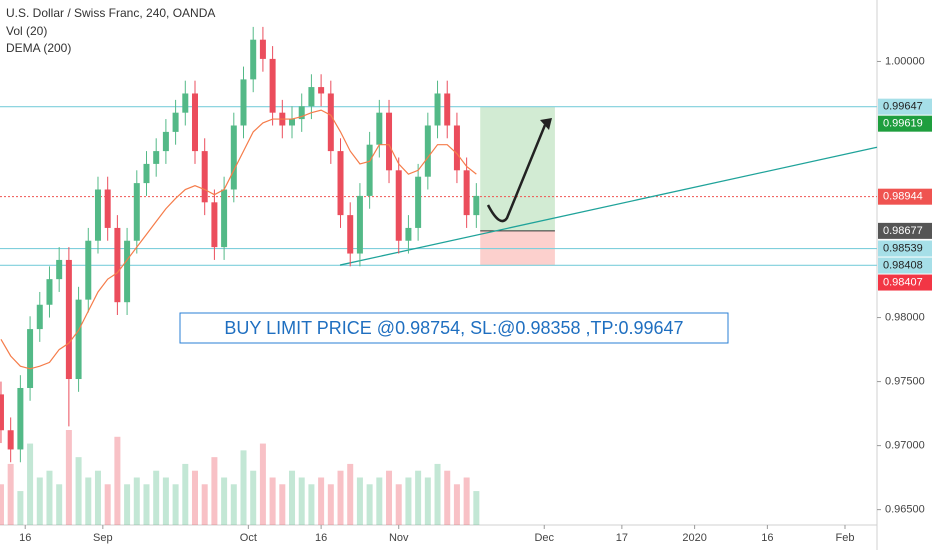 The image size is (932, 550). I want to click on x-tick-label: Feb, so click(845, 538).